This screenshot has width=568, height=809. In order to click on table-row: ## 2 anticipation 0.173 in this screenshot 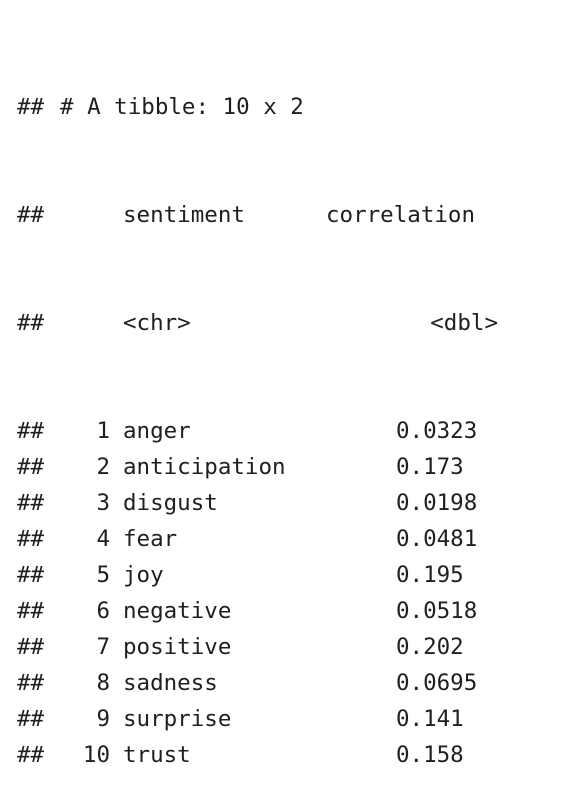, I will do `click(257, 467)`.